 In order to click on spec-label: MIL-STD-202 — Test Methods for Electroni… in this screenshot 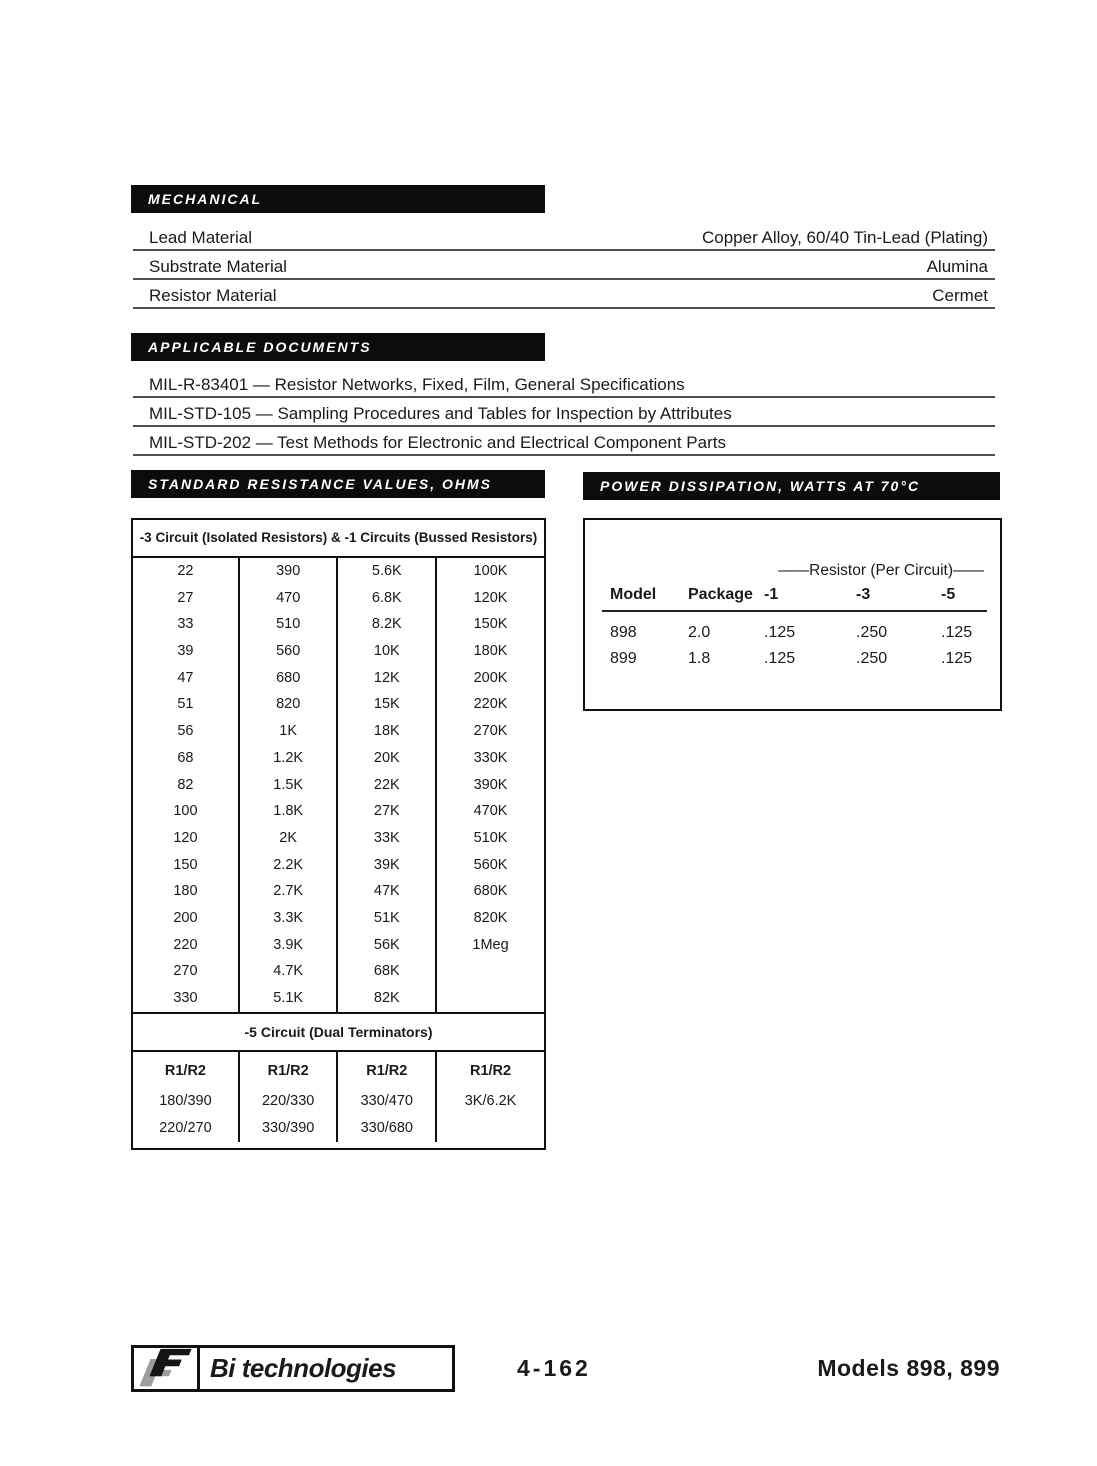, I will do `click(437, 442)`.